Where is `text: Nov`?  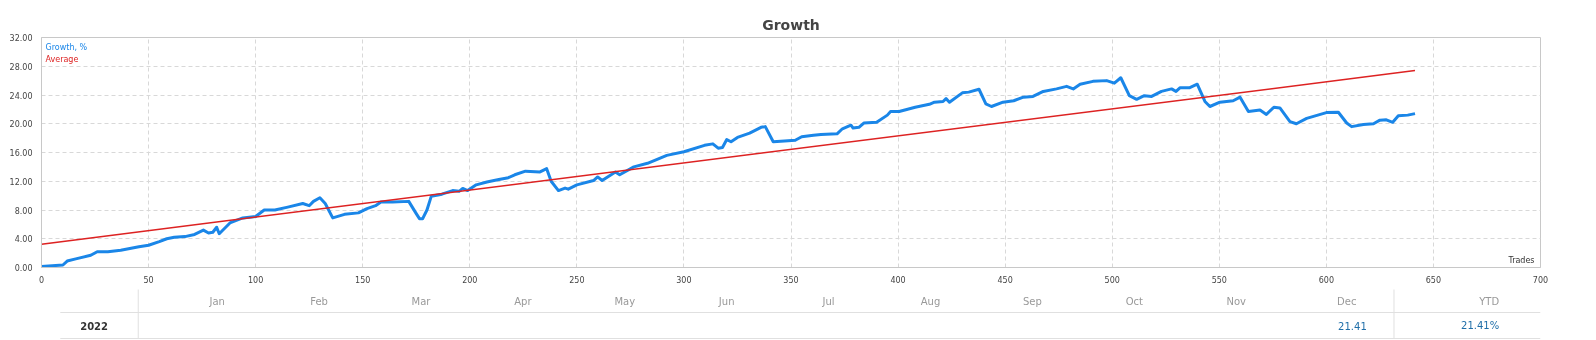 text: Nov is located at coordinates (1236, 301).